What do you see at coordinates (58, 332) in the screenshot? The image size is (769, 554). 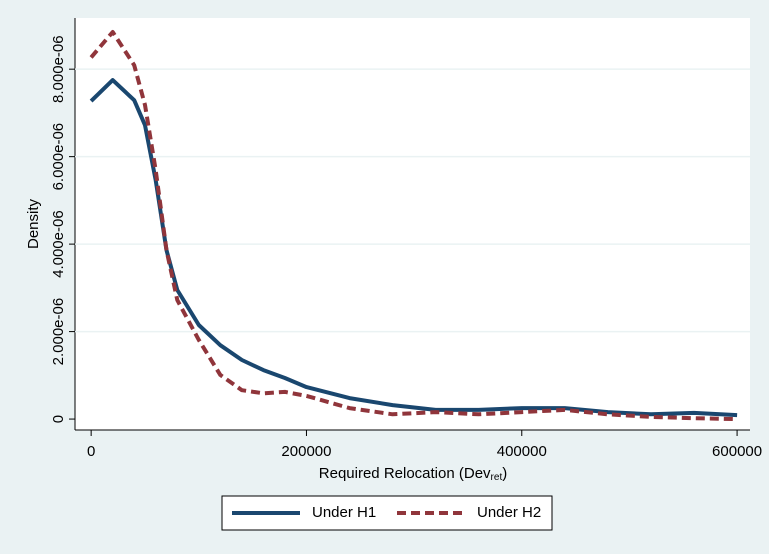 I see `y-tick-label: 2.000e-06` at bounding box center [58, 332].